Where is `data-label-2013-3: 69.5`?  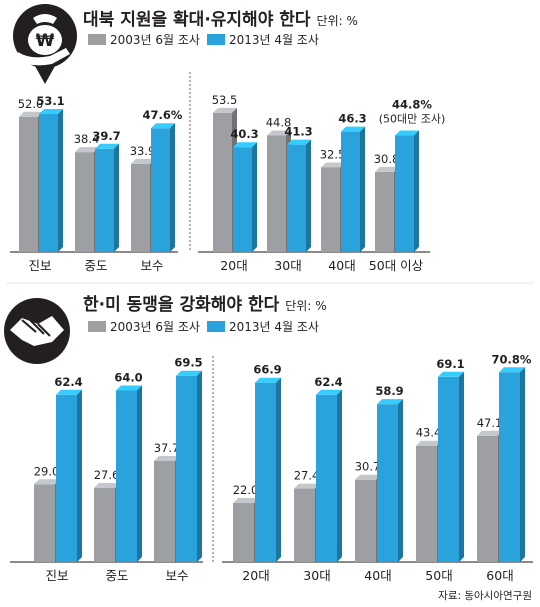
data-label-2013-3: 69.5 is located at coordinates (188, 363).